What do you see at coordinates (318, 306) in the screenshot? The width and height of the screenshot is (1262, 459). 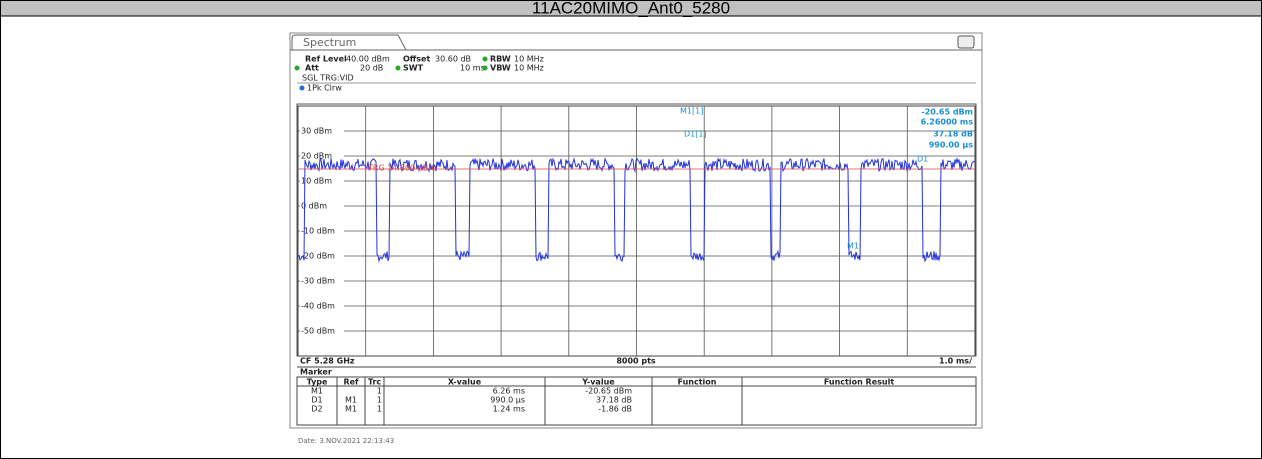 I see `cell: -40 dBm` at bounding box center [318, 306].